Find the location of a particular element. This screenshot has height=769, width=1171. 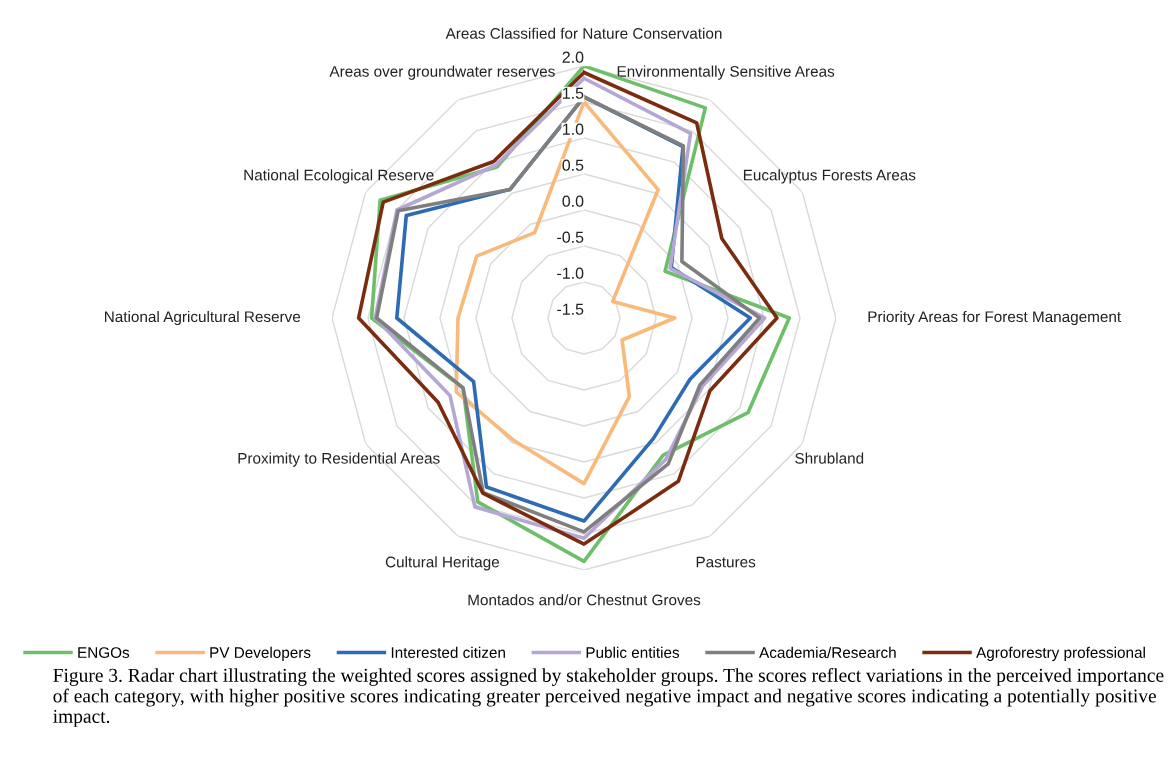

spoke-label: Priority Areas for Forest Management is located at coordinates (995, 318).